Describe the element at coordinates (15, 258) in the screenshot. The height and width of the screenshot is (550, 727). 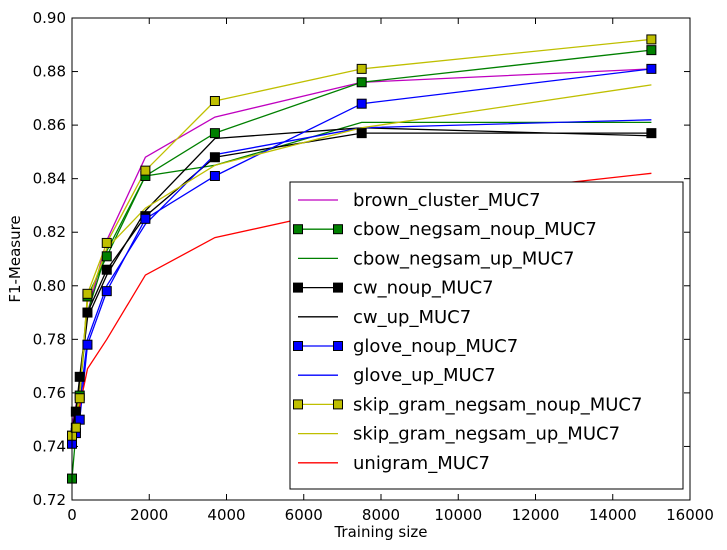
I see `y-axis-label: F1-Measure` at that location.